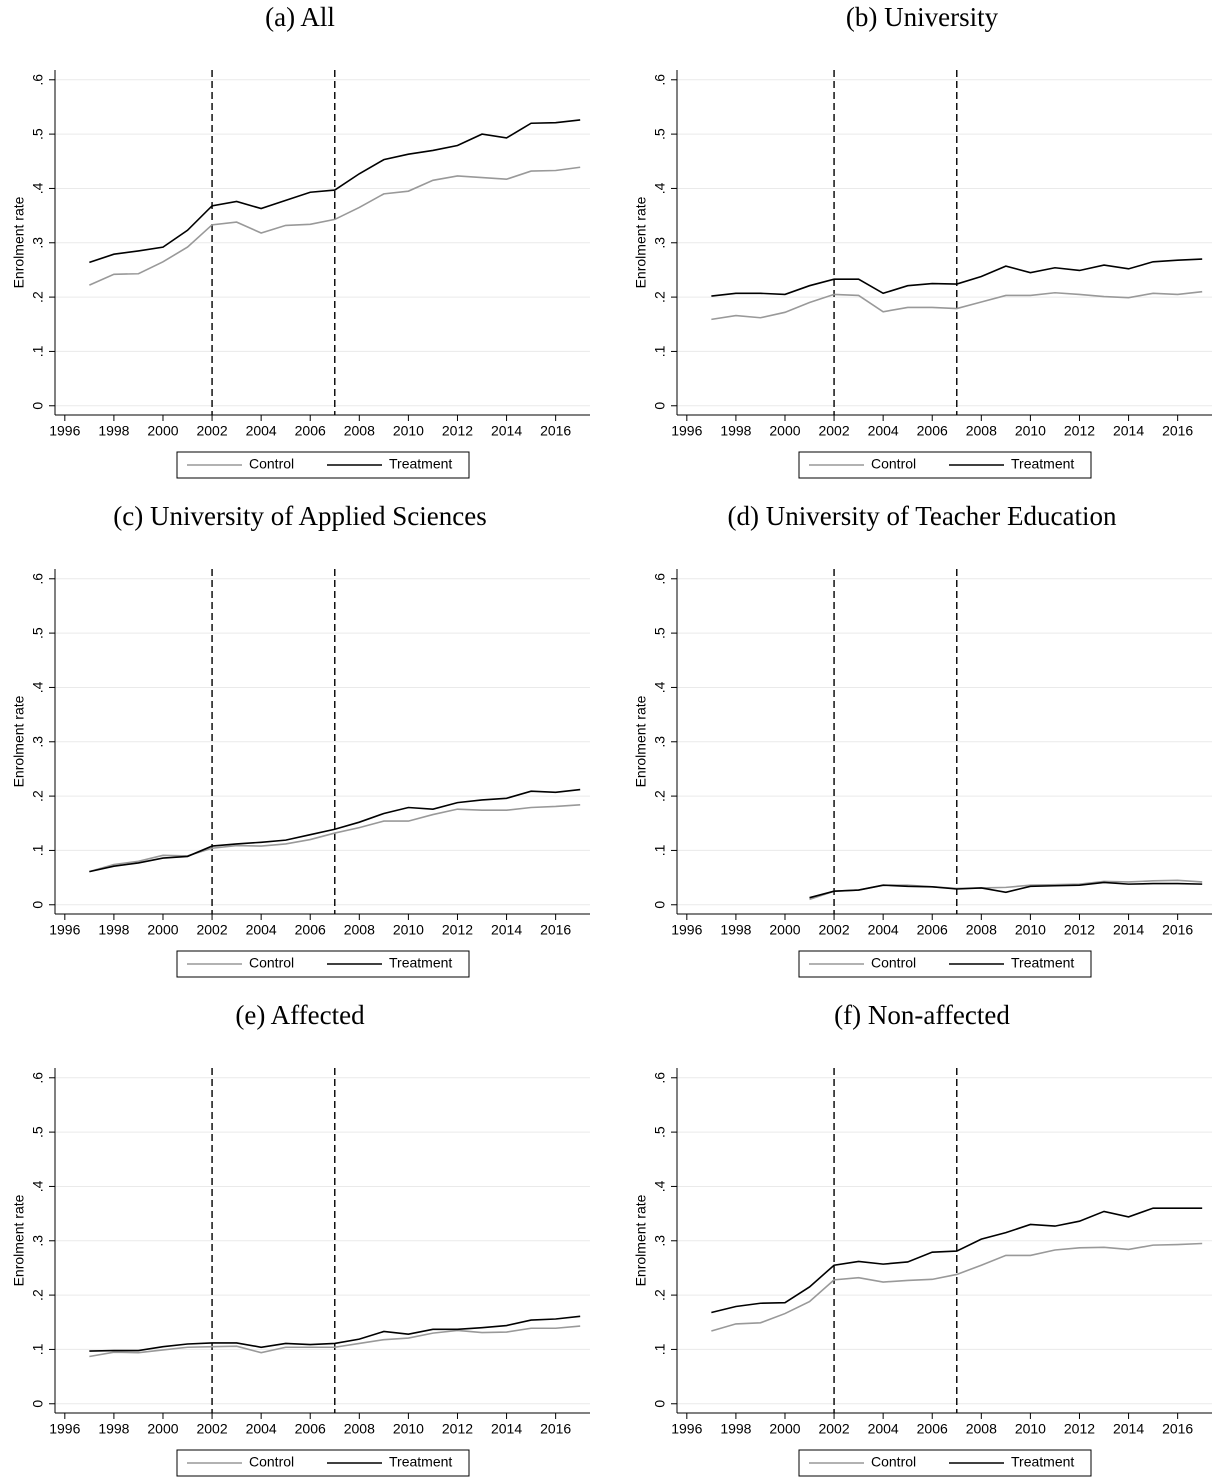 The width and height of the screenshot is (1225, 1478). Describe the element at coordinates (922, 17) in the screenshot. I see `chart-title: (b) University` at that location.